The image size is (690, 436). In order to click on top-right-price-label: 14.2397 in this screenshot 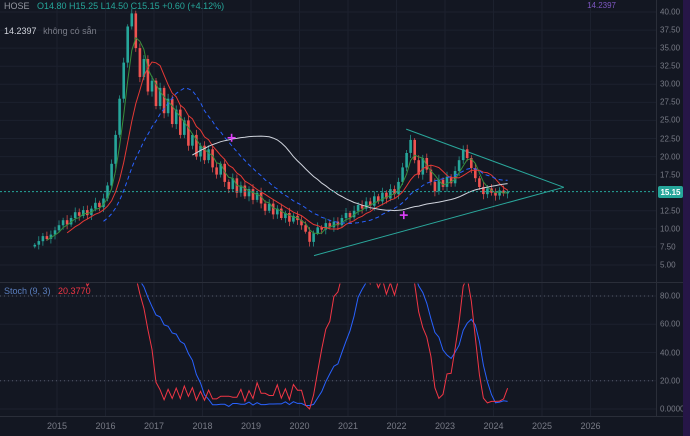, I will do `click(601, 5)`.